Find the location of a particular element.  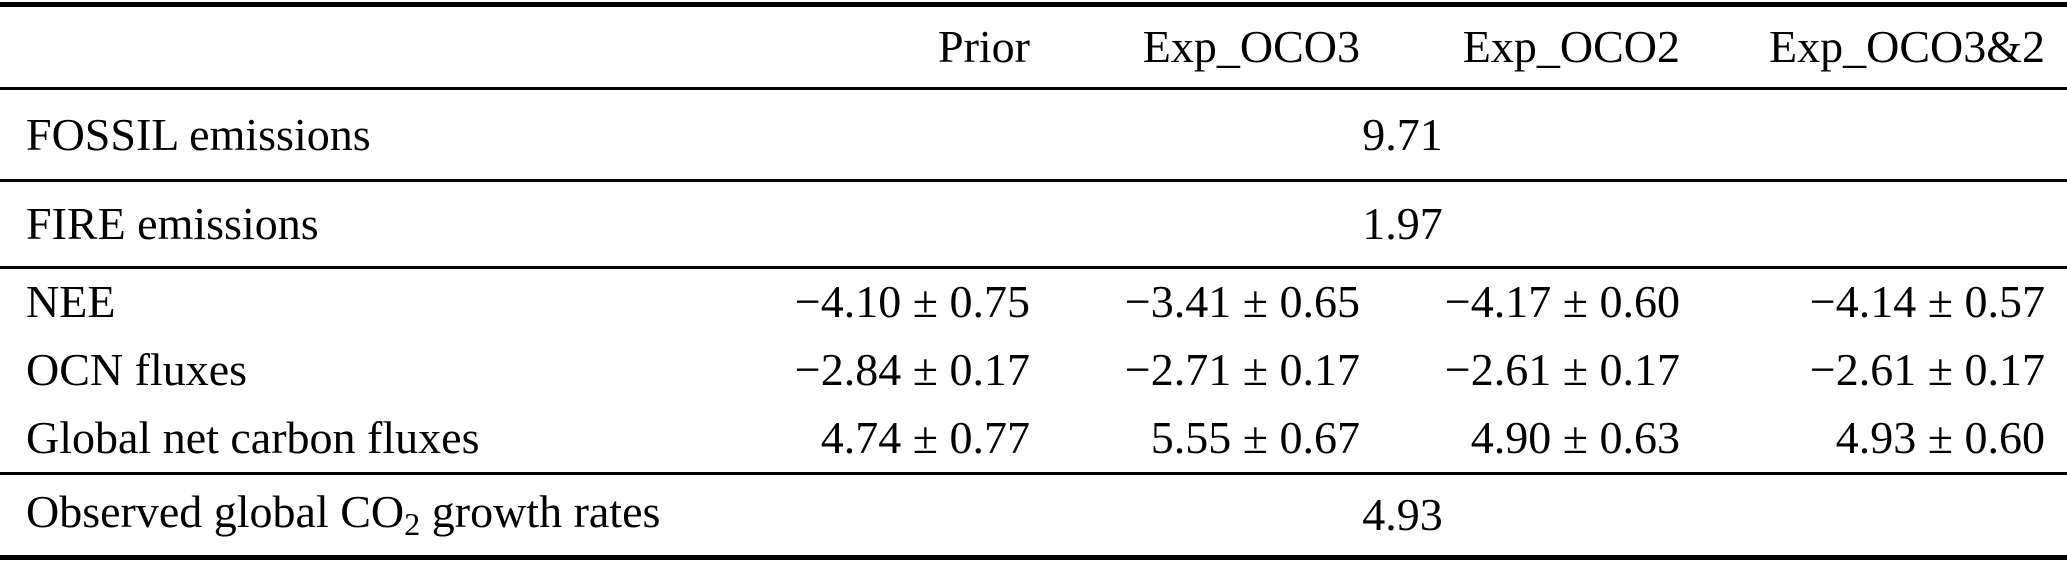

cell-exp-oco2: 4.90 ± 0.63 is located at coordinates (1575, 437).